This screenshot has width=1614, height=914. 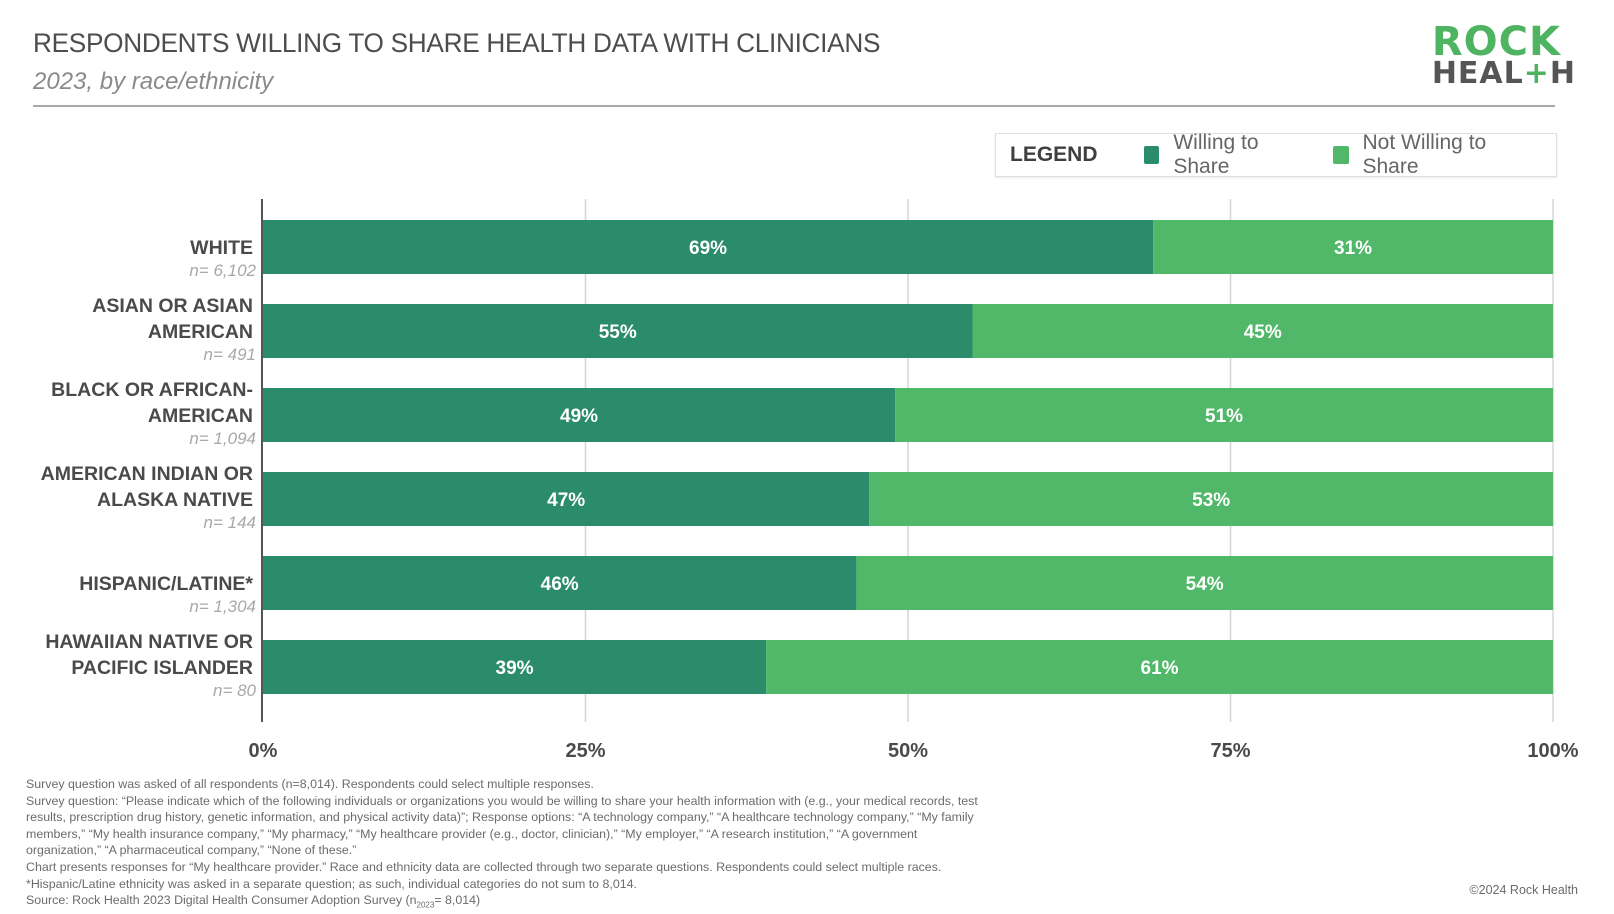 I want to click on category-label: WHITE, so click(x=221, y=248).